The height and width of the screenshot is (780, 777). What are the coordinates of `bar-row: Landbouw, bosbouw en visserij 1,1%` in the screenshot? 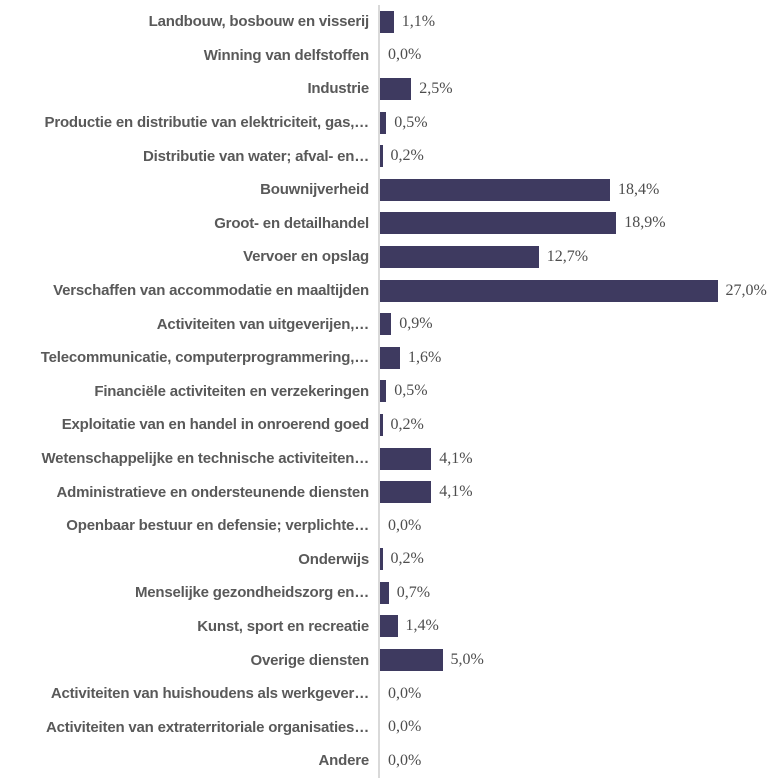 It's located at (388, 22).